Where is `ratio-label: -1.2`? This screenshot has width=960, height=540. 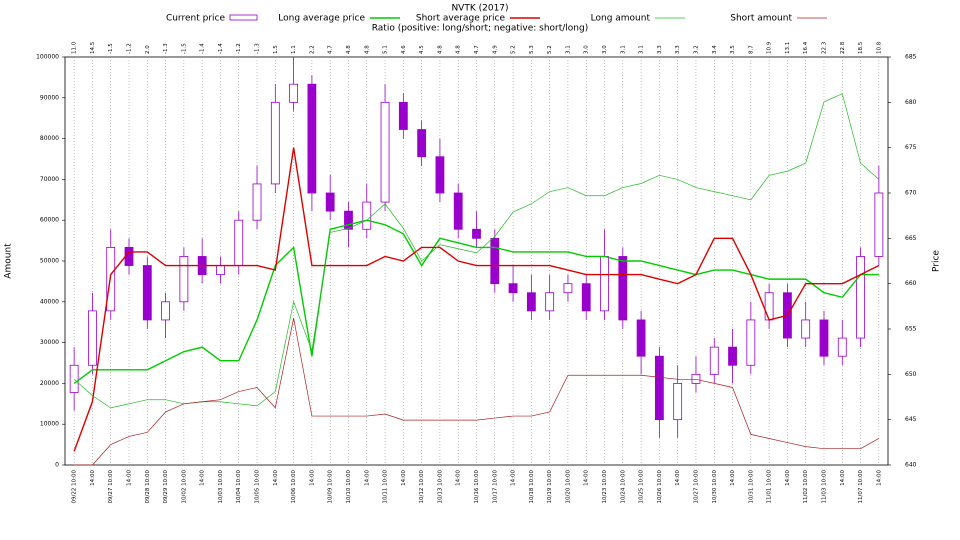 ratio-label: -1.2 is located at coordinates (239, 48).